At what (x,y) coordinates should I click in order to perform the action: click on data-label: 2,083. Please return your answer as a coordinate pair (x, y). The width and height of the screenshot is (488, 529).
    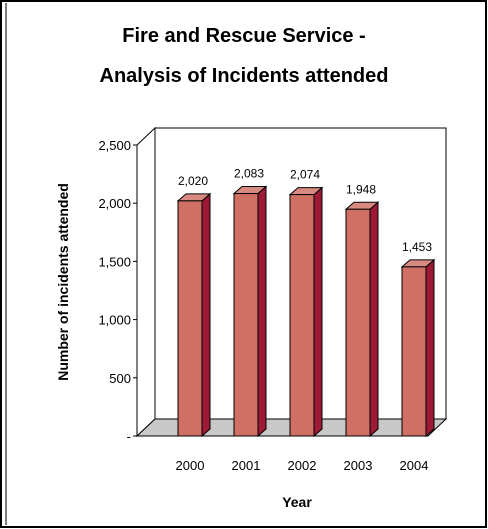
    Looking at the image, I should click on (249, 174).